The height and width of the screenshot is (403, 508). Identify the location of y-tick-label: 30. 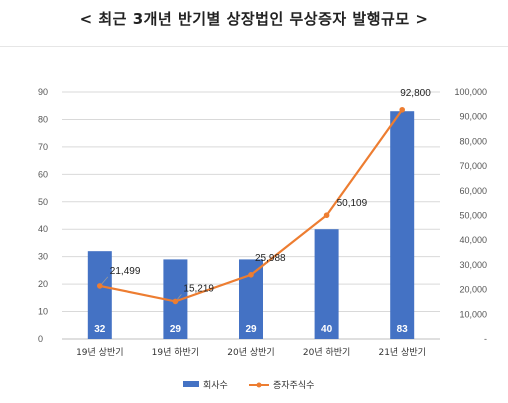
(43, 257).